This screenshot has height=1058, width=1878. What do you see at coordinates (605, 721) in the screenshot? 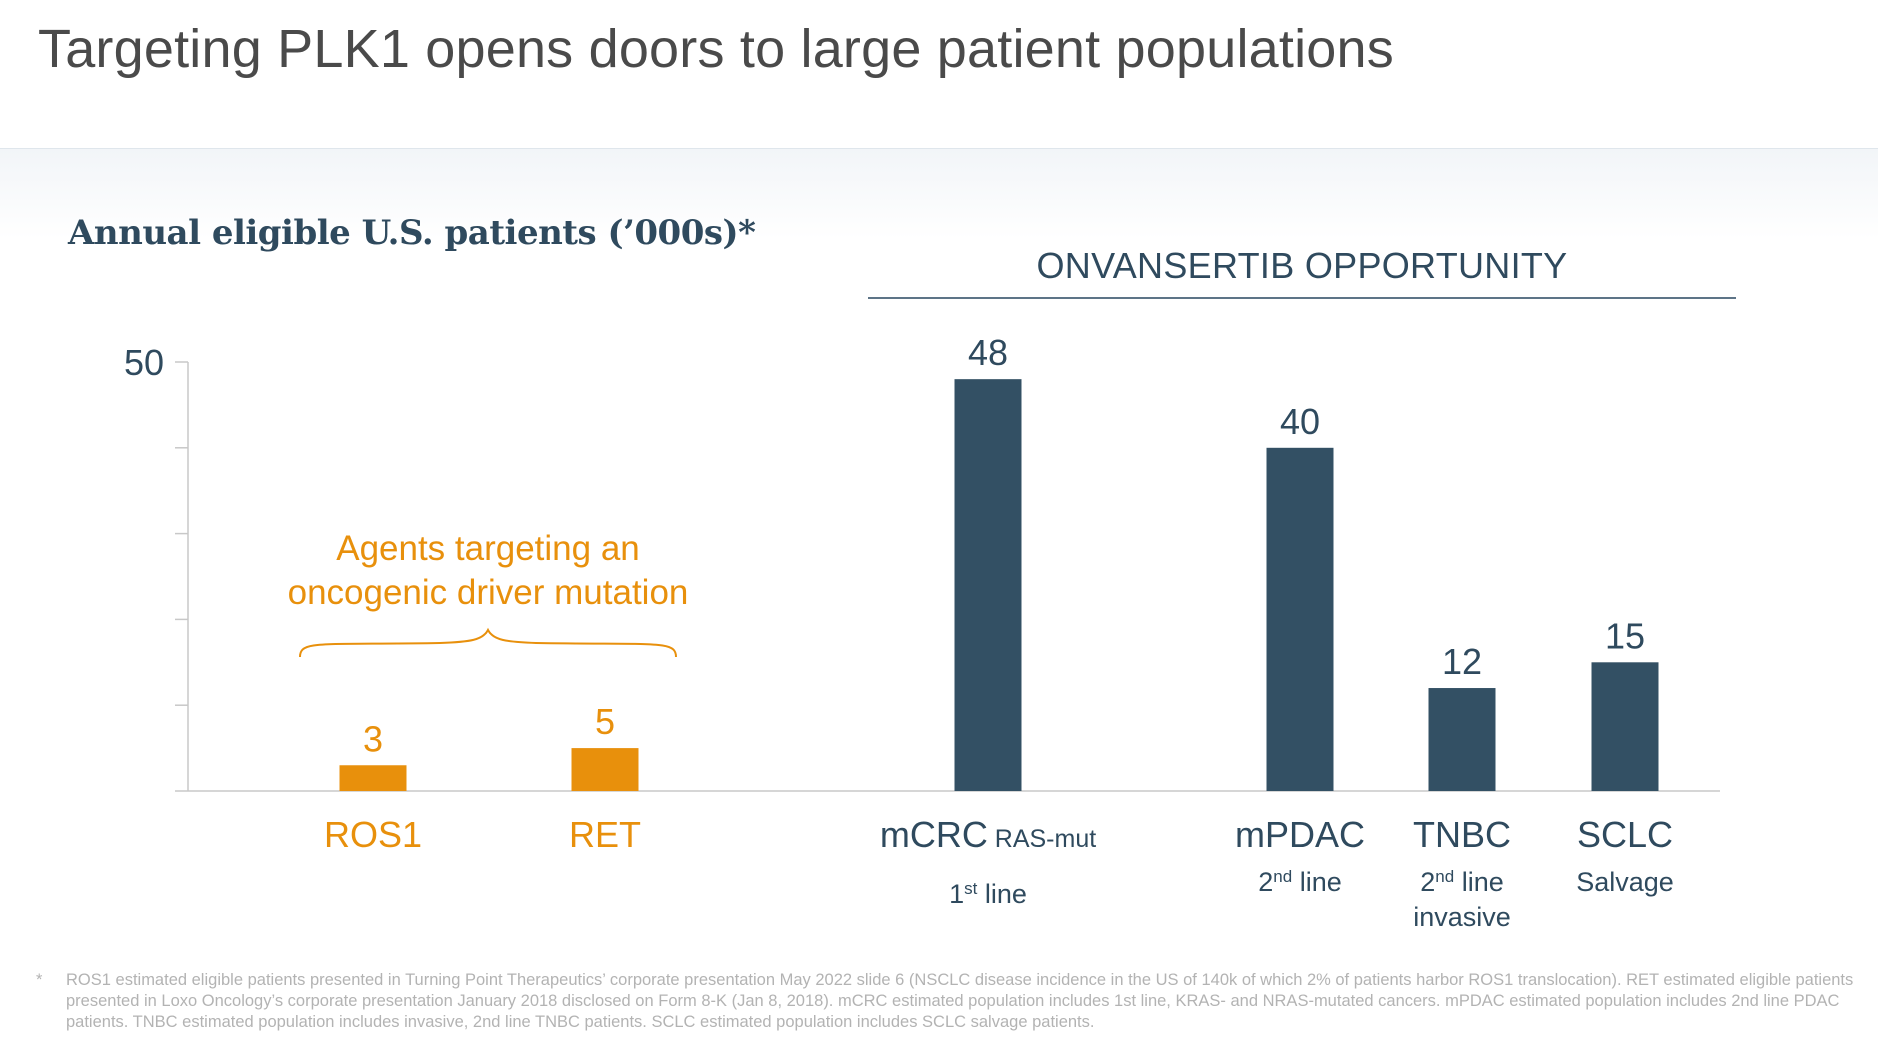
I see `data-label: 5` at bounding box center [605, 721].